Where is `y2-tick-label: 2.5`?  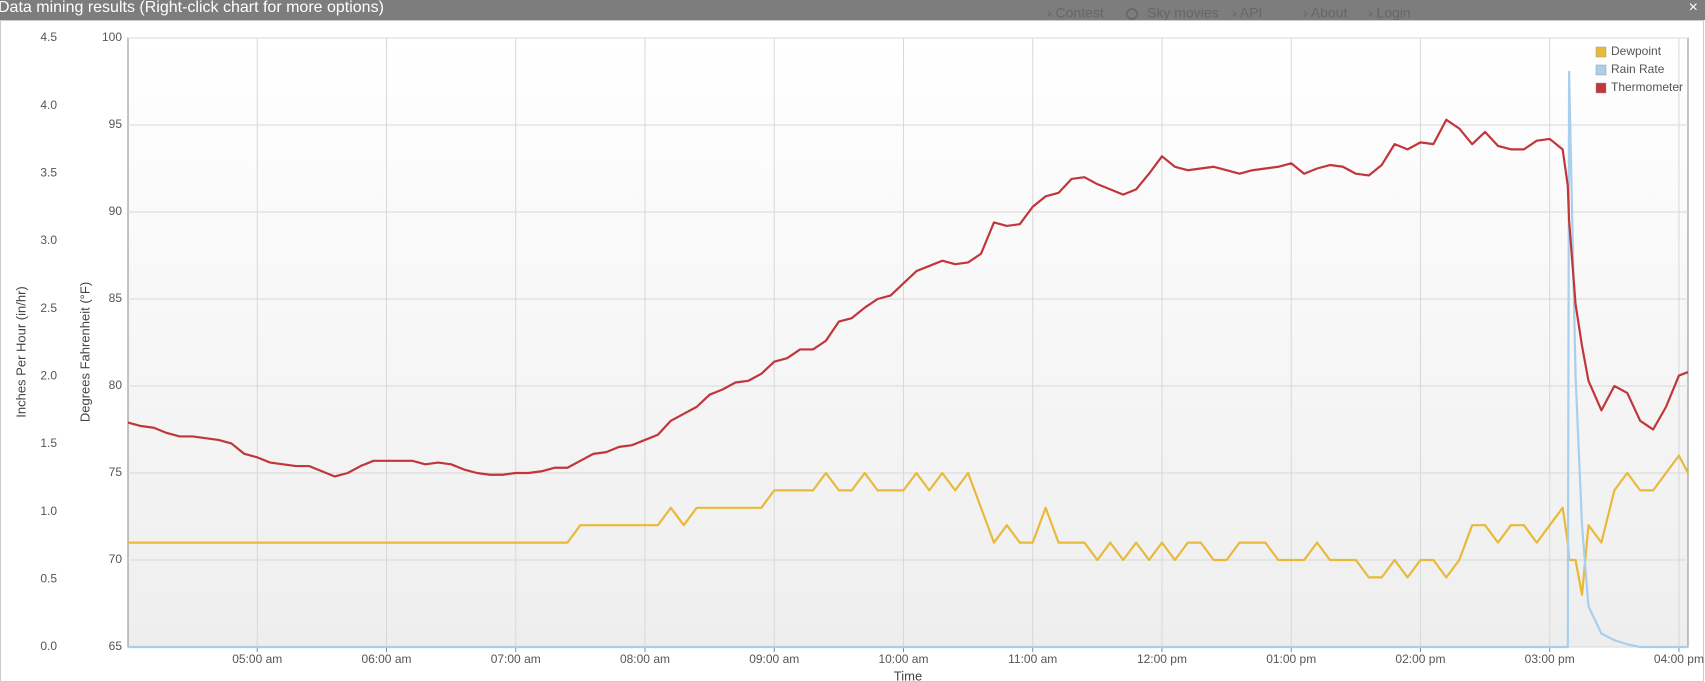
y2-tick-label: 2.5 is located at coordinates (48, 308).